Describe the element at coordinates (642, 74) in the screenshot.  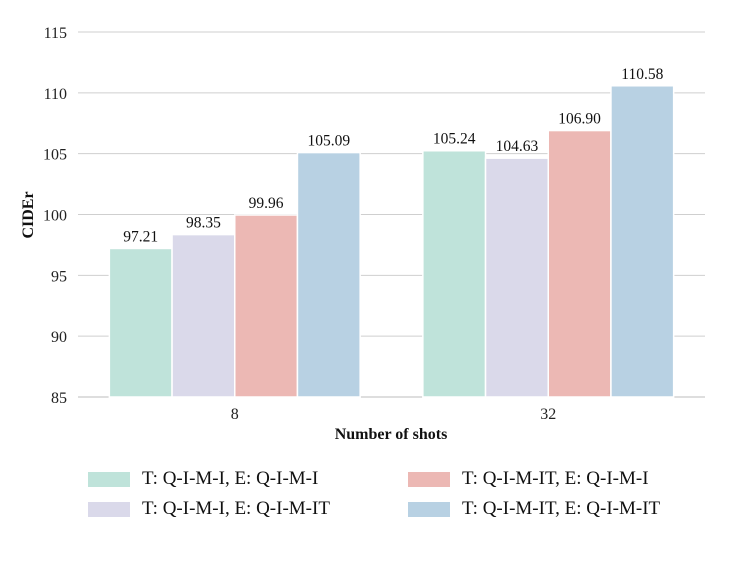
I see `data-label: 110.58` at that location.